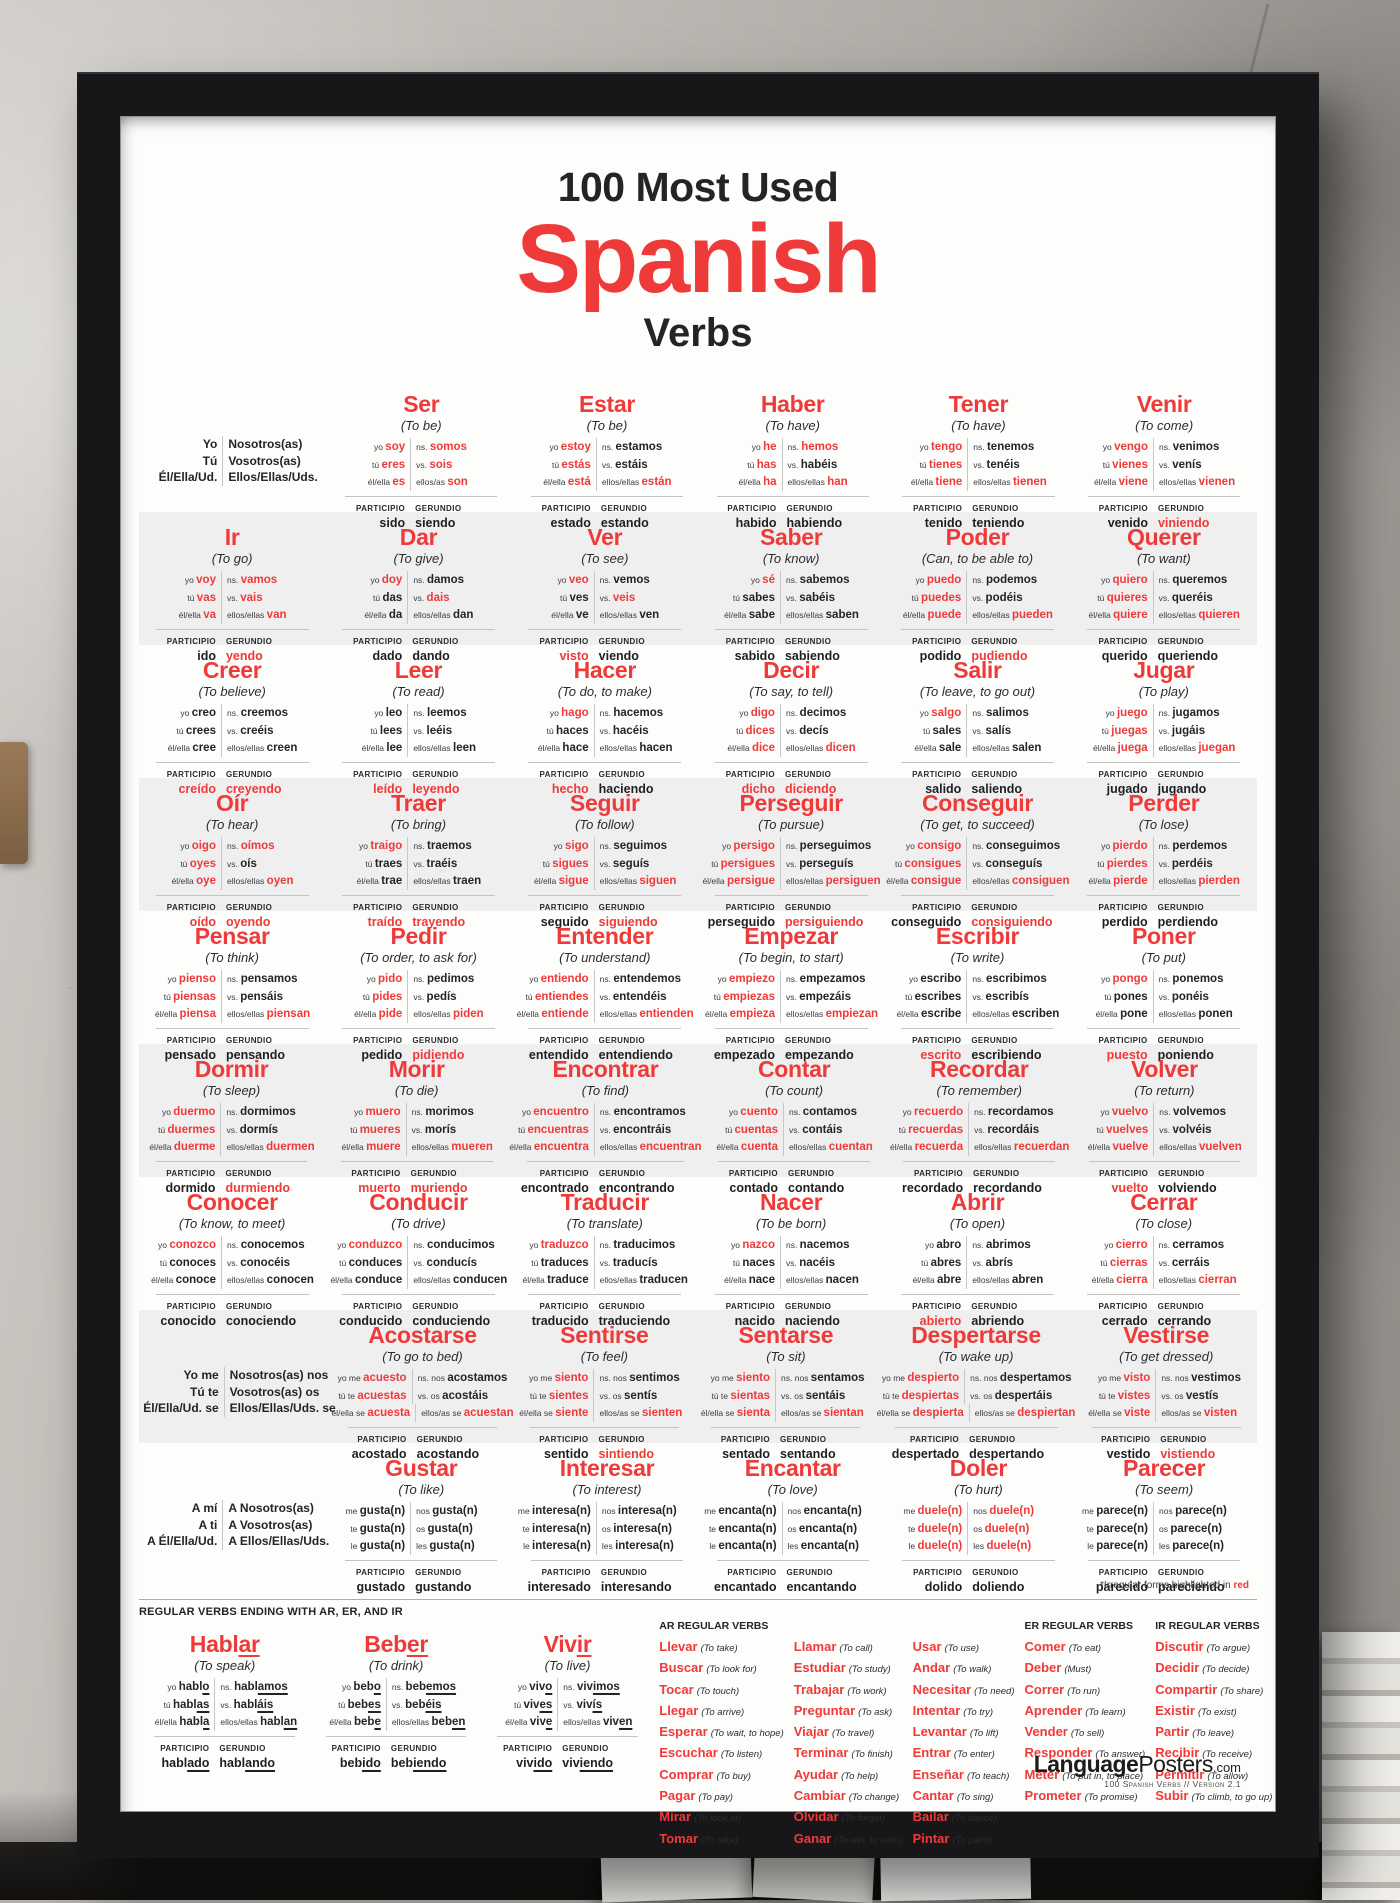 This screenshot has width=1400, height=1903. I want to click on list-verb-meaning: (To pay), so click(715, 1798).